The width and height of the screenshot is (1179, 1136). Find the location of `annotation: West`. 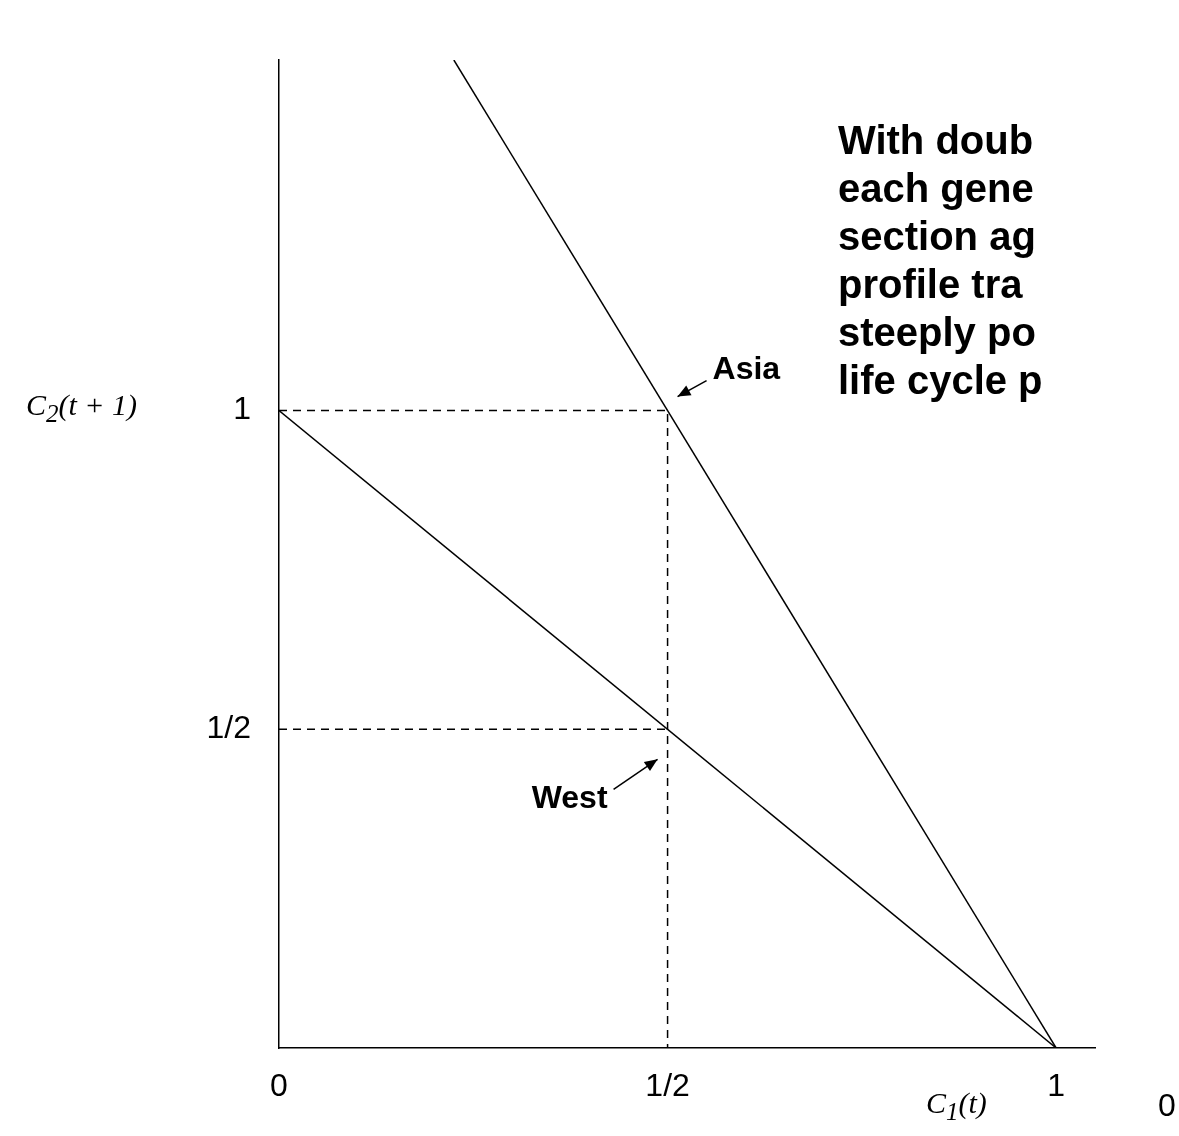

annotation: West is located at coordinates (569, 797).